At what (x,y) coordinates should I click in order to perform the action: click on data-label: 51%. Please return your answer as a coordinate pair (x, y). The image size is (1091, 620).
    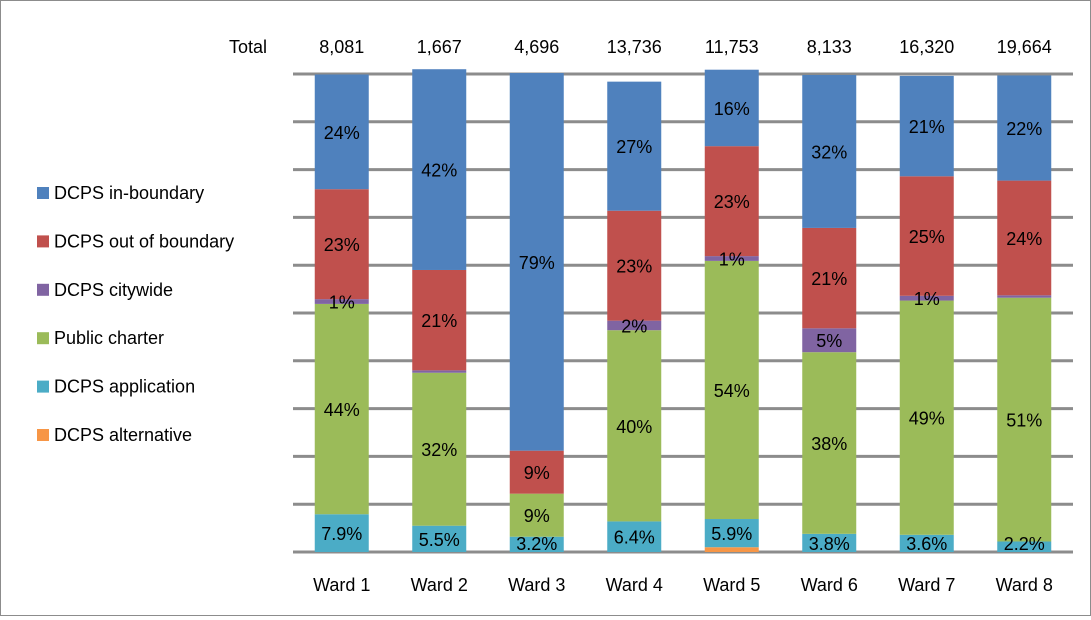
    Looking at the image, I should click on (1024, 421).